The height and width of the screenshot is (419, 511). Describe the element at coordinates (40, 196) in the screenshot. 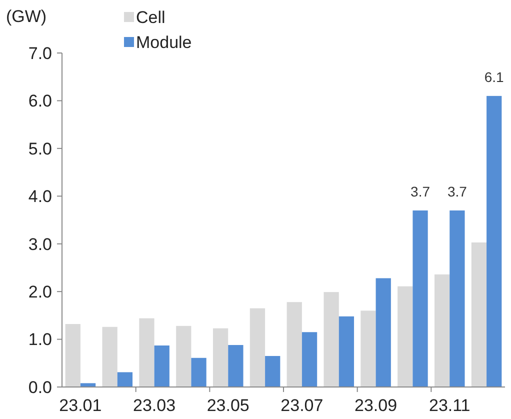

I see `y-tick-label: 4.0` at that location.